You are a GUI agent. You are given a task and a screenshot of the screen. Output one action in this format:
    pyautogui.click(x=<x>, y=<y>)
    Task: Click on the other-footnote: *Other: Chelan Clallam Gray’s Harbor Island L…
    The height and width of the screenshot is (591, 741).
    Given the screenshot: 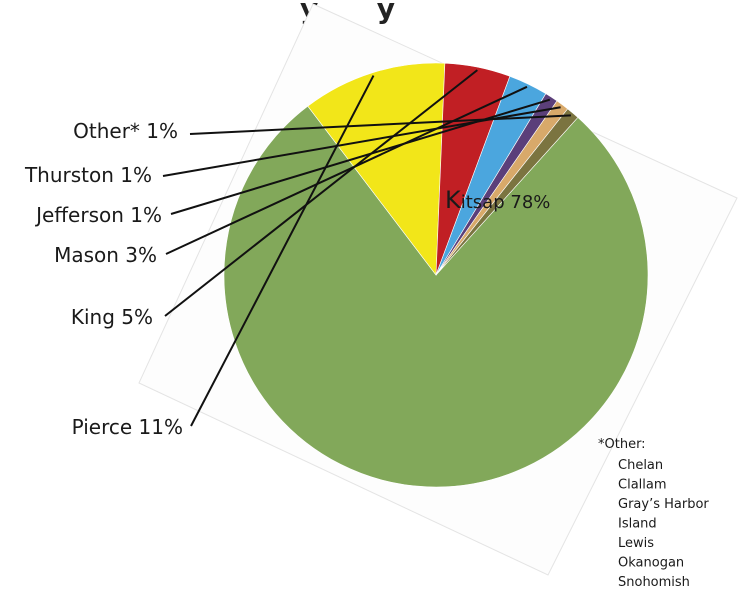 What is the action you would take?
    pyautogui.click(x=653, y=513)
    